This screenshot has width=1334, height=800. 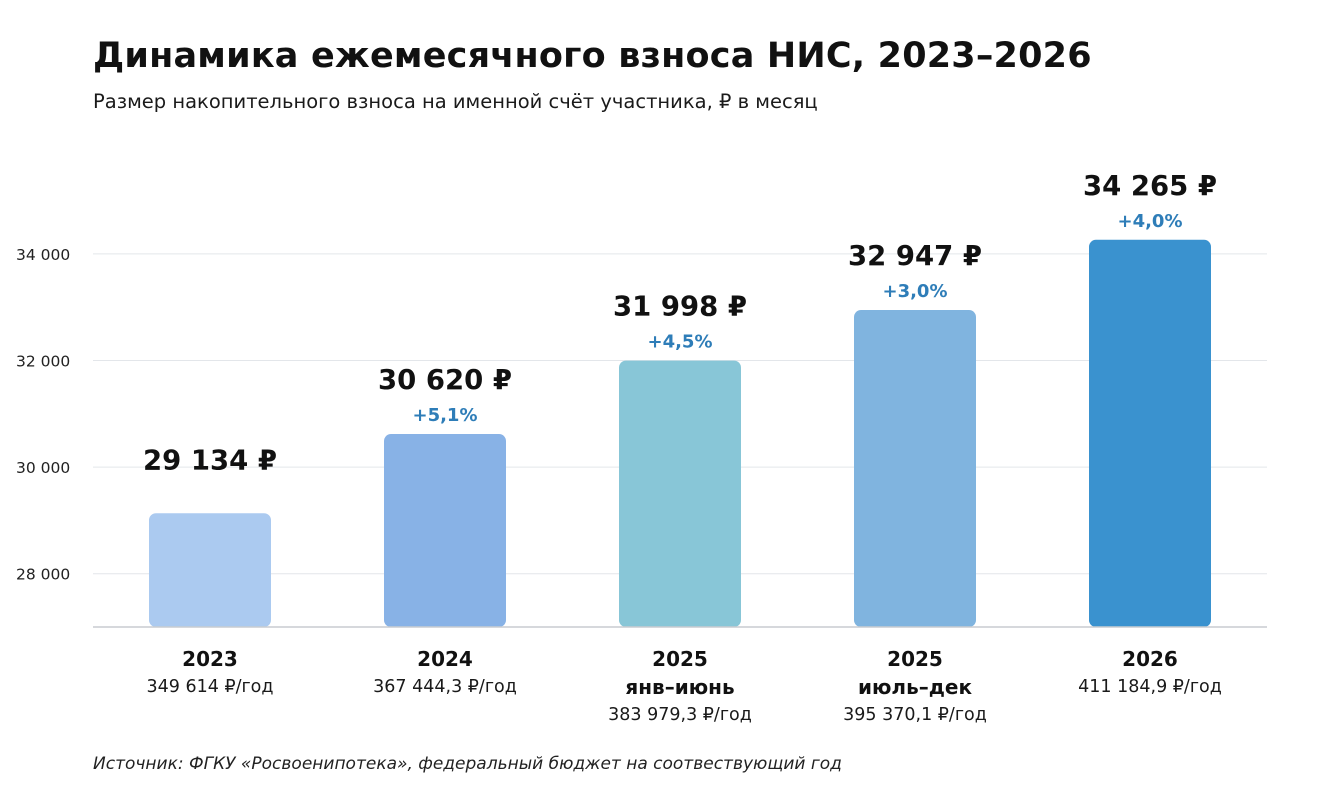 What do you see at coordinates (210, 673) in the screenshot?
I see `category-2023: 2023 349 614 ₽/год` at bounding box center [210, 673].